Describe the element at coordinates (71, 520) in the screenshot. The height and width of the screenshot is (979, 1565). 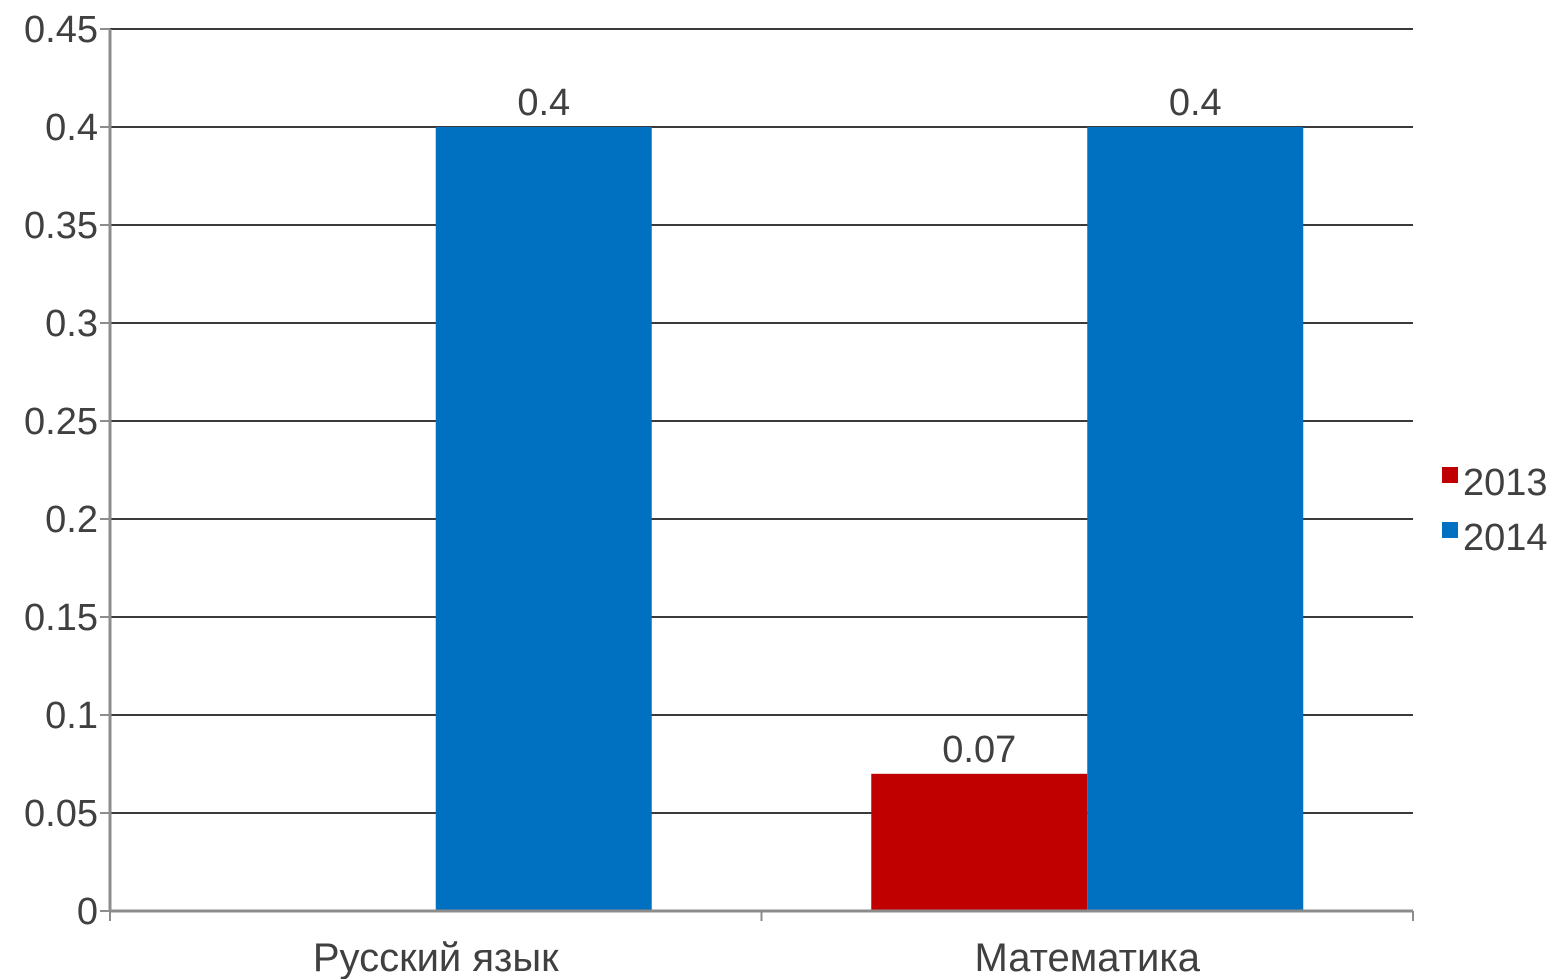
I see `y-tick-label: 0.2` at that location.